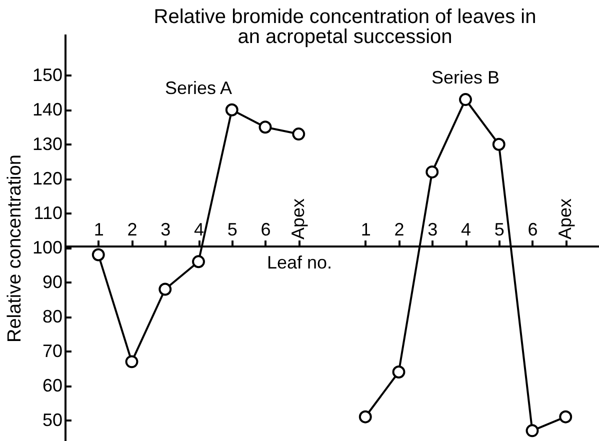 The image size is (599, 441). I want to click on series-label: Series A, so click(198, 88).